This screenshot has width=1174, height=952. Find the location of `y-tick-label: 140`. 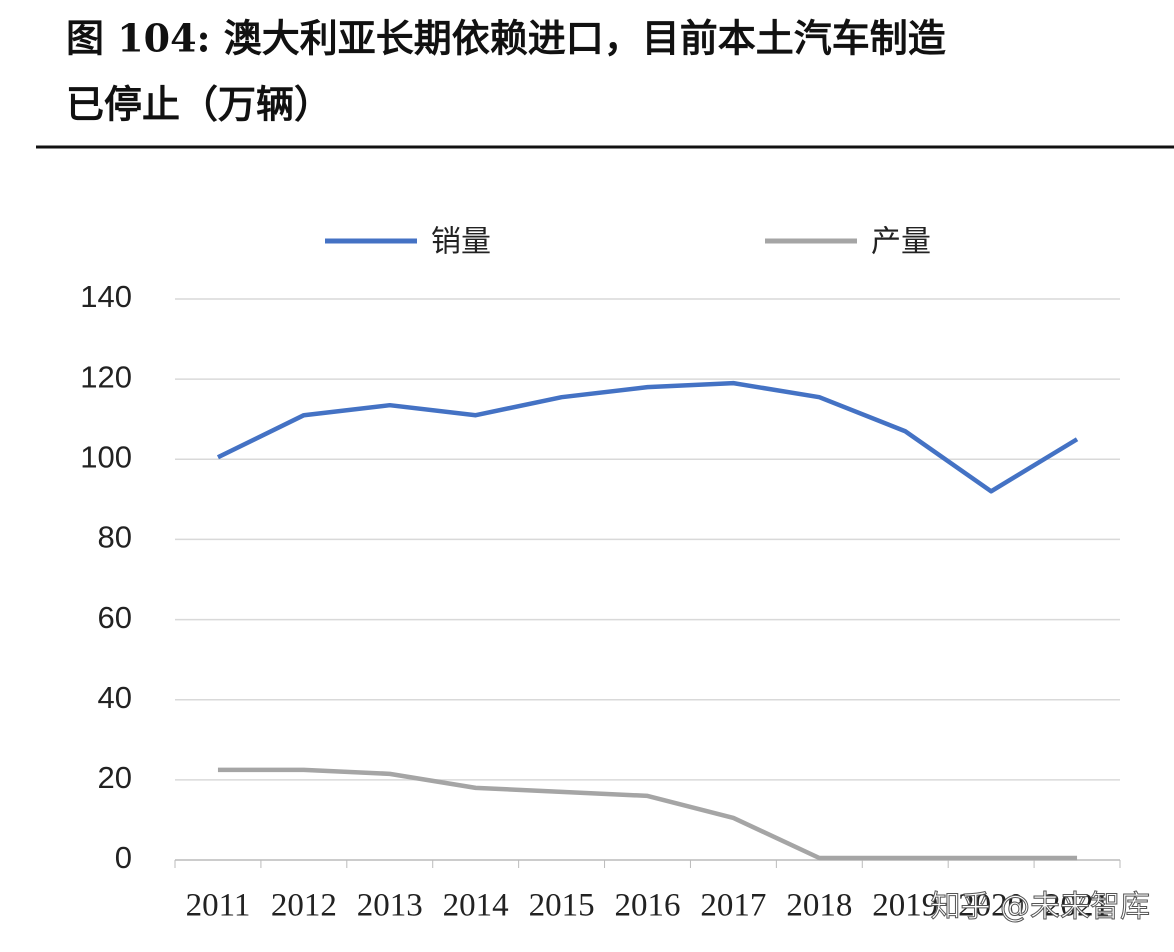

y-tick-label: 140 is located at coordinates (106, 296).